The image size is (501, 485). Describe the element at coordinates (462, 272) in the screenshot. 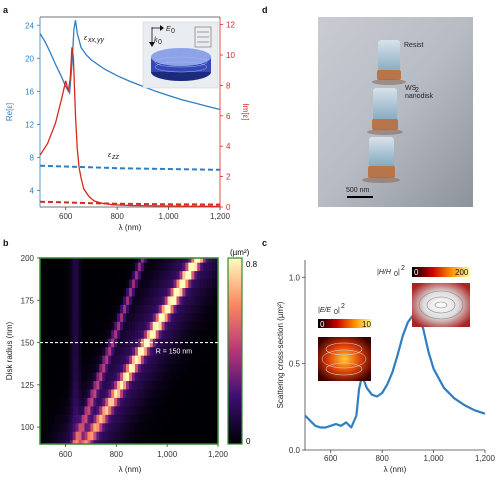

I see `inset-h-scale-max: 200` at that location.